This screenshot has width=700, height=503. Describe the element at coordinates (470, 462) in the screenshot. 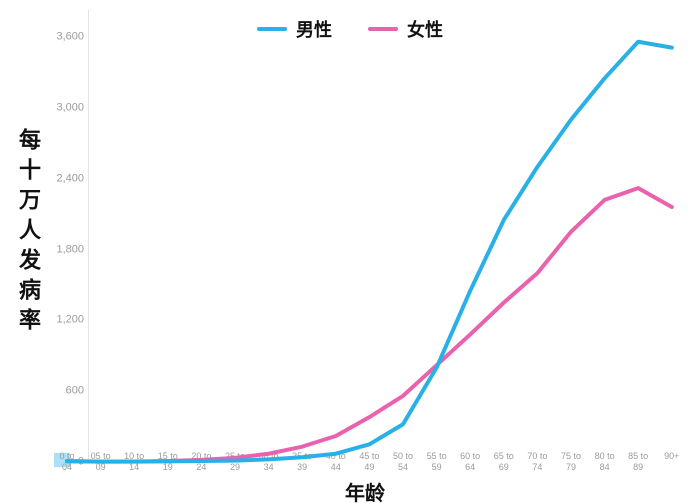

I see `x-tick-label: 60 to 64` at that location.